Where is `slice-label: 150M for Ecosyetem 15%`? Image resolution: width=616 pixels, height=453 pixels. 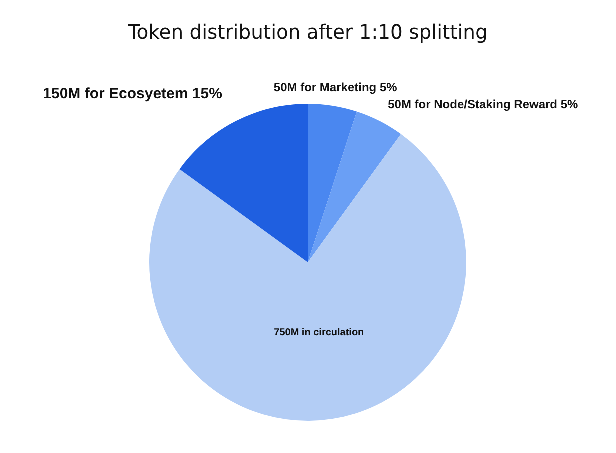
slice-label: 150M for Ecosyetem 15% is located at coordinates (132, 94).